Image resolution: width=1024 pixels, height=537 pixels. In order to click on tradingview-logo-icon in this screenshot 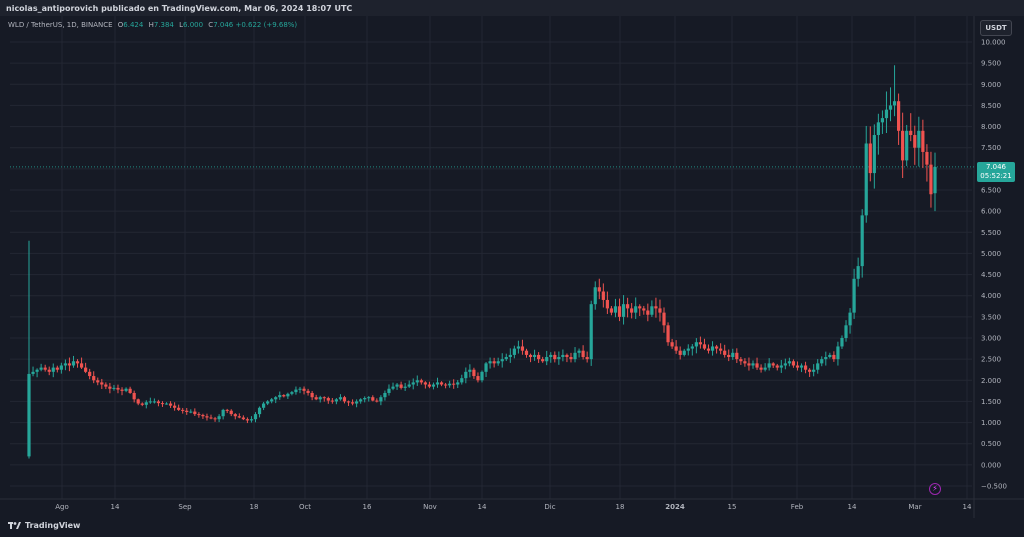, I will do `click(14, 525)`.